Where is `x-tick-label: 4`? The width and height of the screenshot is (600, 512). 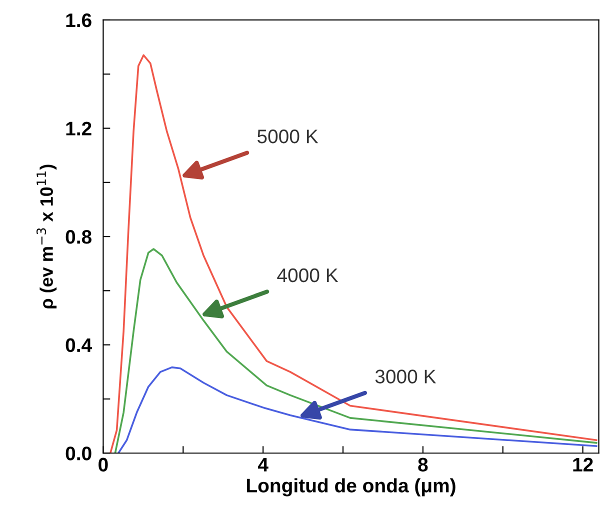
x-tick-label: 4 is located at coordinates (263, 465).